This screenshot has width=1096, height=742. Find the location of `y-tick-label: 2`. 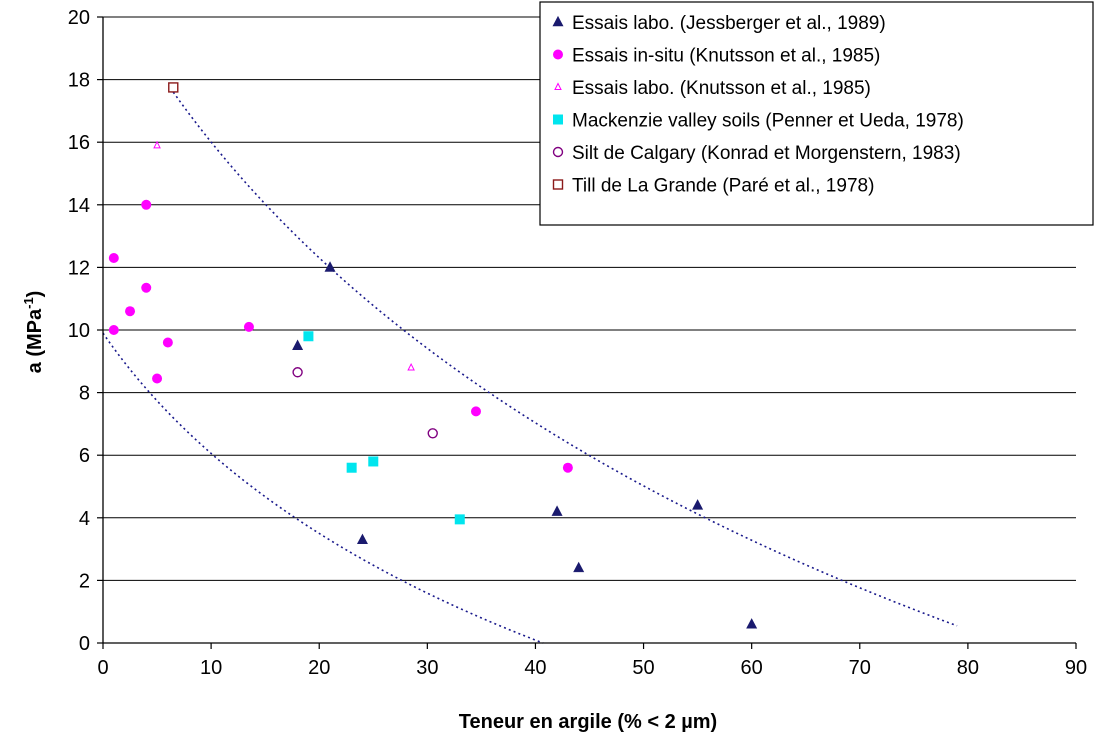

y-tick-label: 2 is located at coordinates (84, 581).